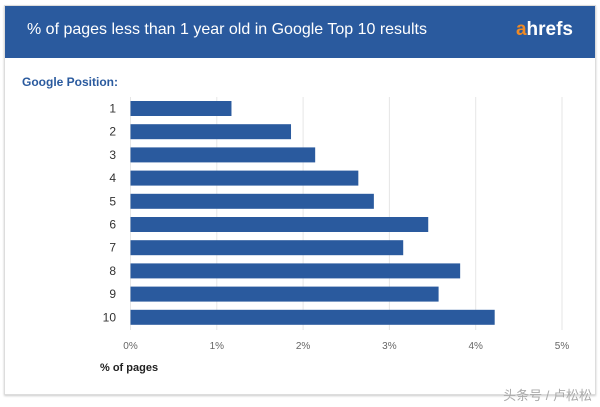 The image size is (600, 407). Describe the element at coordinates (475, 346) in the screenshot. I see `x-tick-label: 4%` at that location.